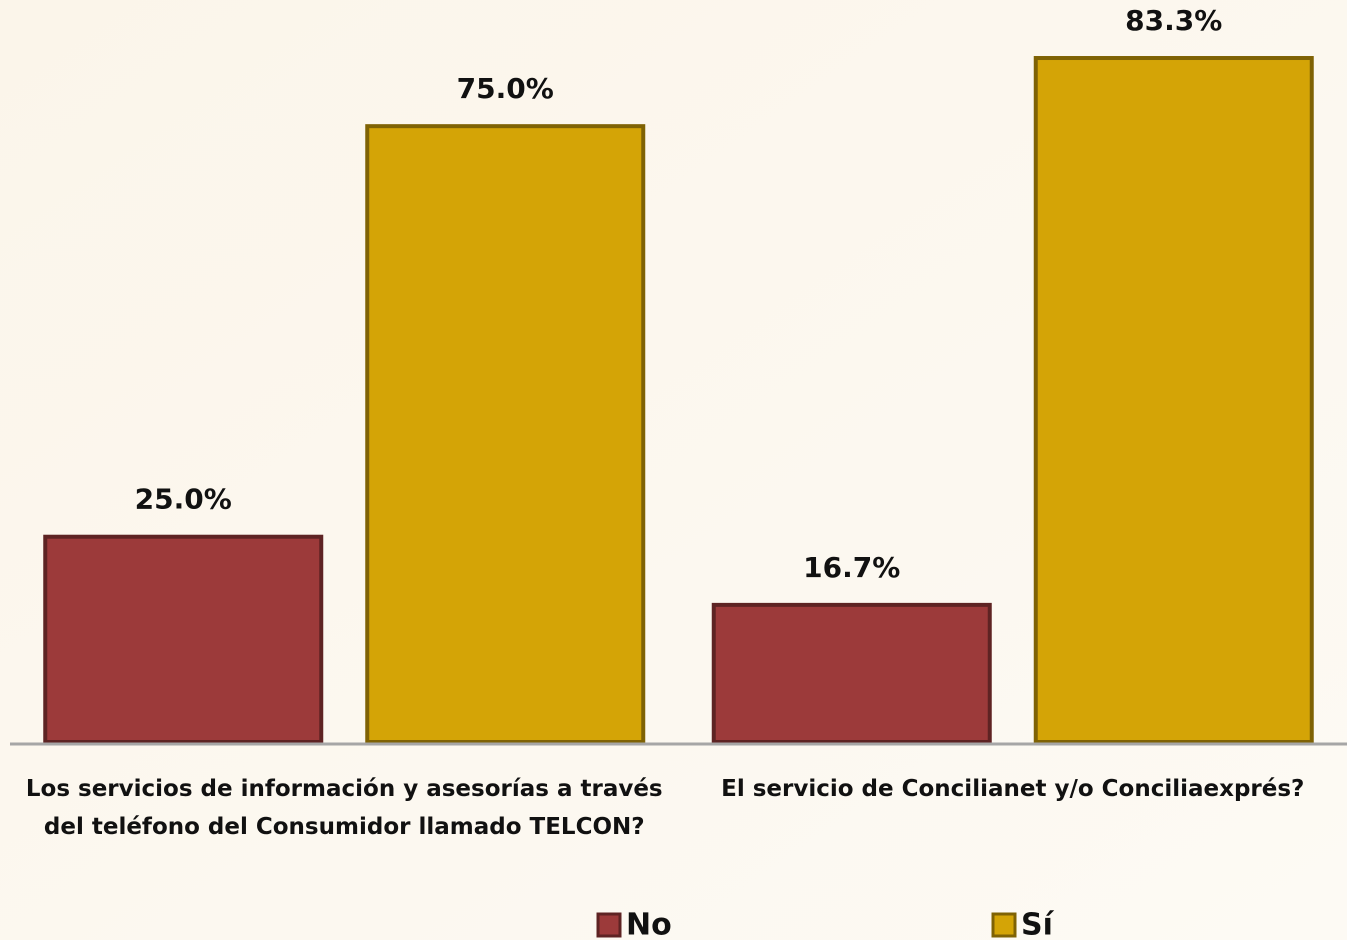 Image resolution: width=1347 pixels, height=940 pixels. Describe the element at coordinates (183, 499) in the screenshot. I see `data-label: 25.0%` at that location.